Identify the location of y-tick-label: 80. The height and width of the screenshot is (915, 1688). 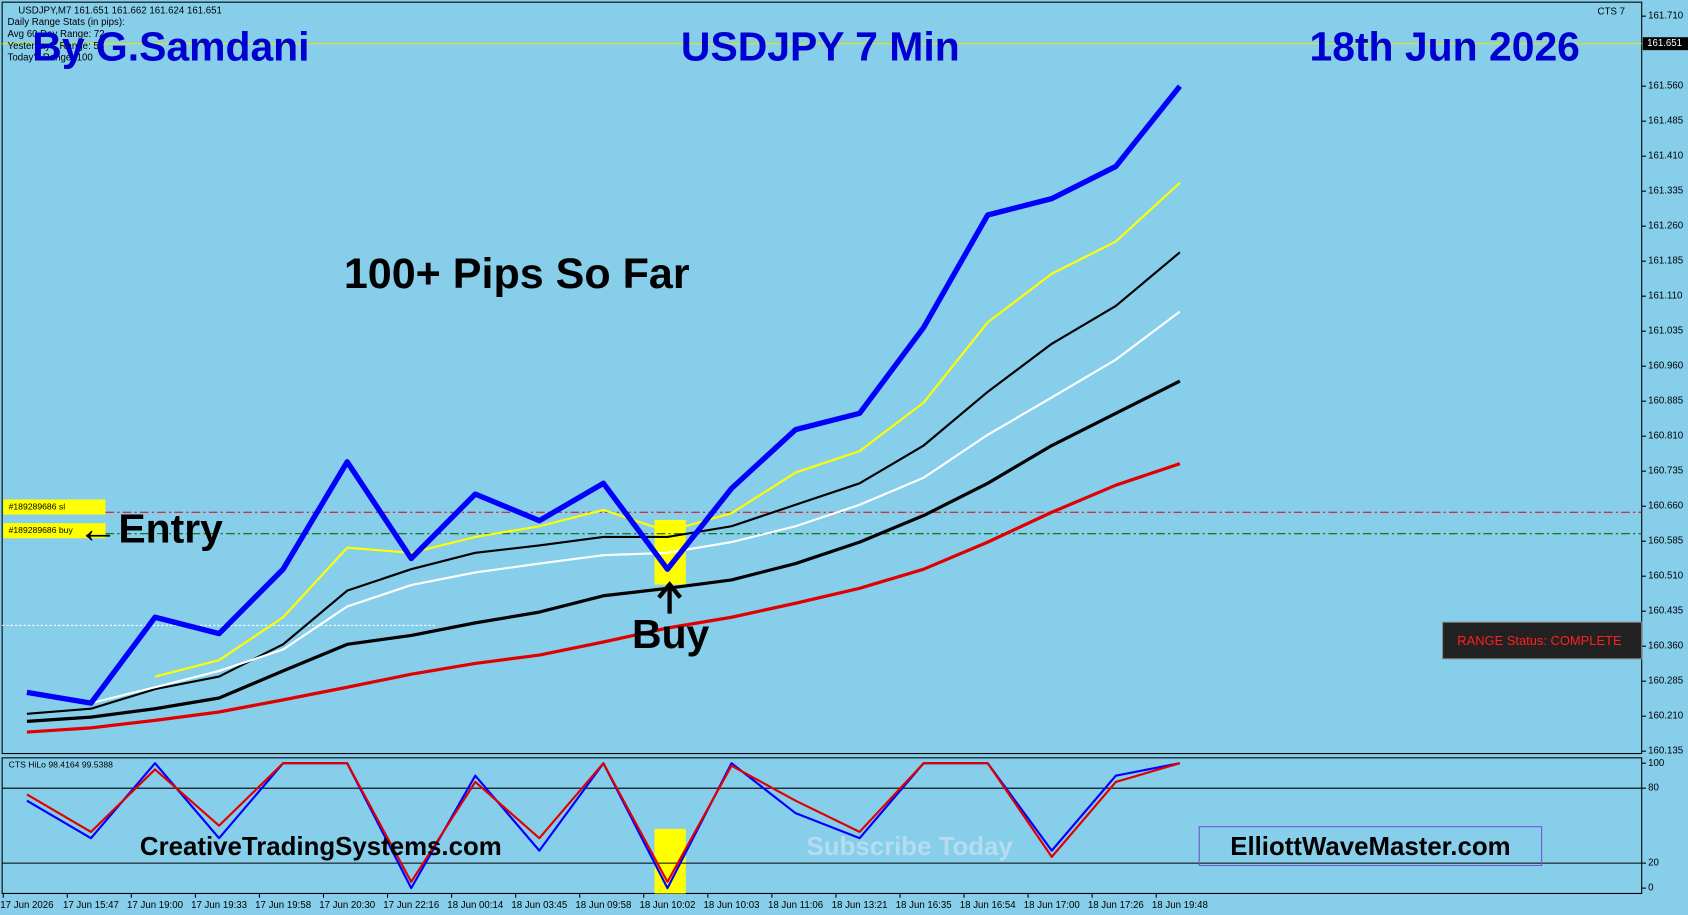
(1653, 788).